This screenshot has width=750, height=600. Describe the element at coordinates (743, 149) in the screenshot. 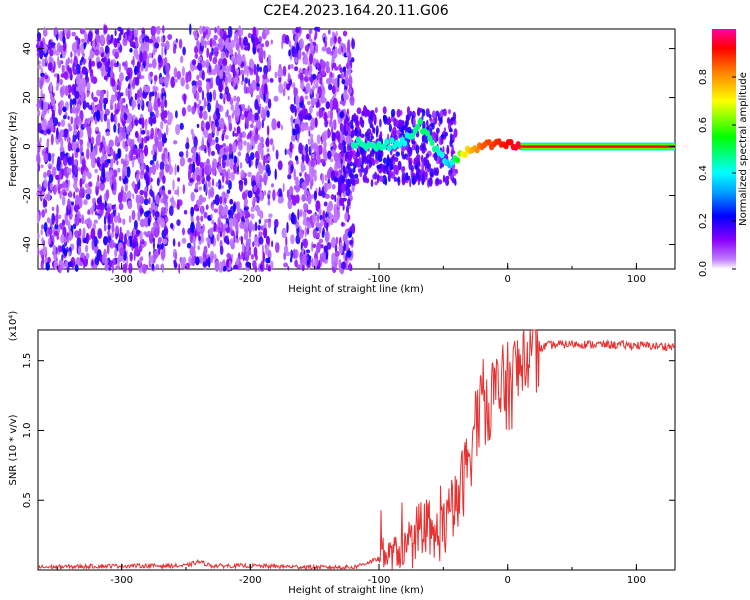

I see `colorbar-label: Normalized spectral amplitude` at that location.